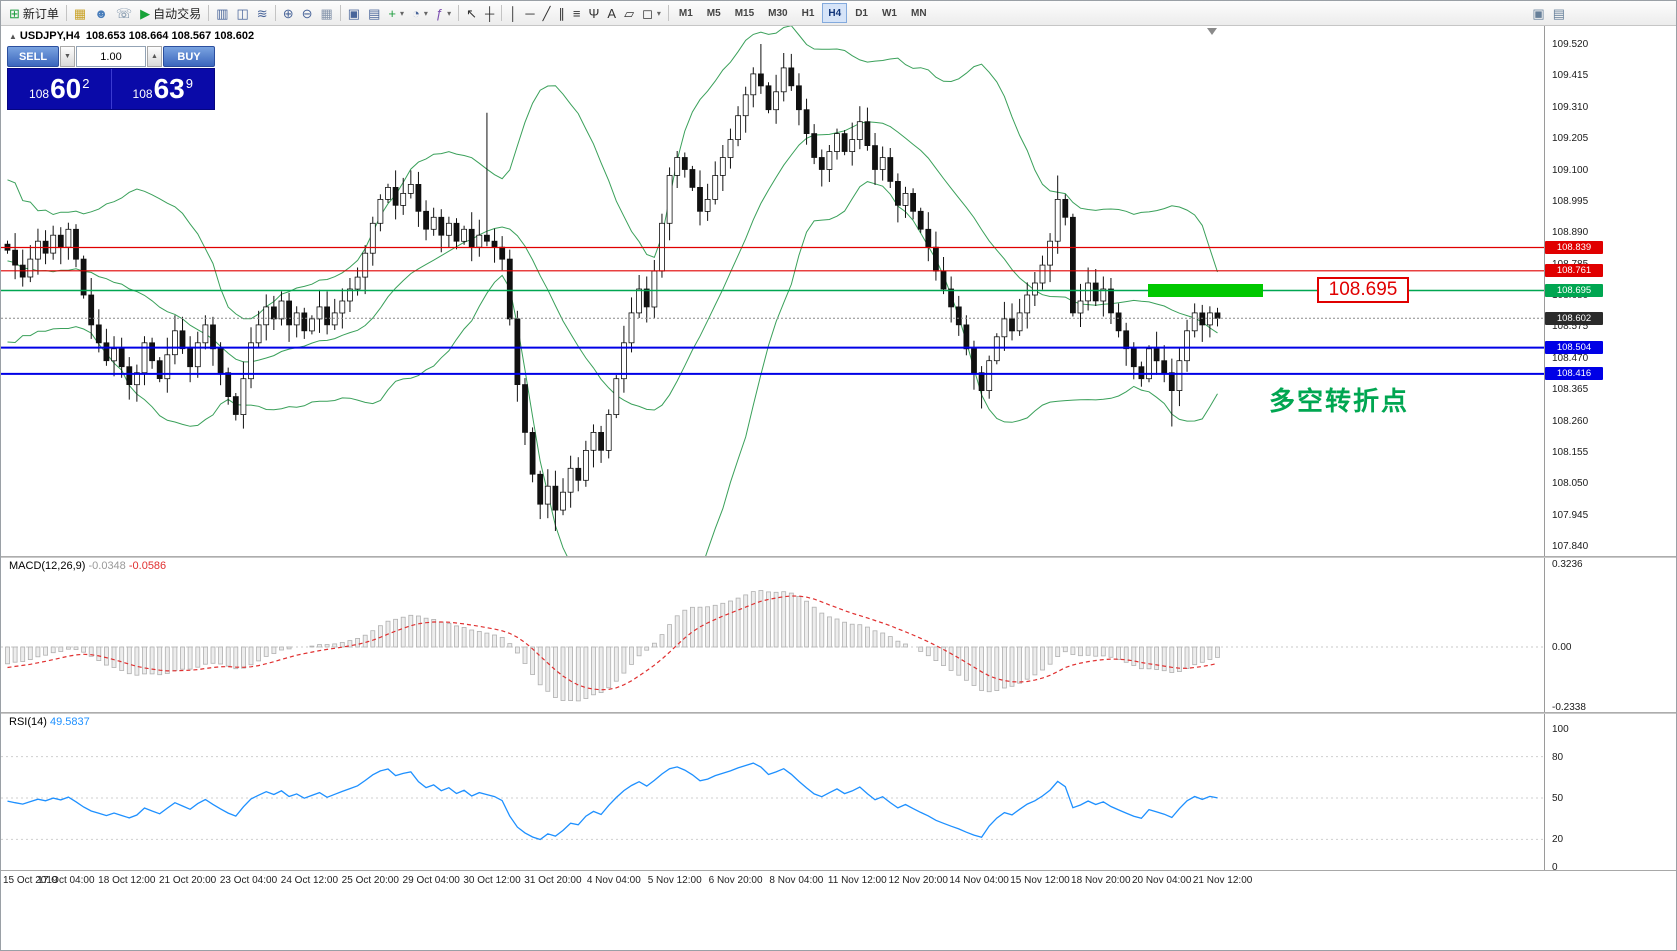 The width and height of the screenshot is (1677, 951). I want to click on autotrade-icon: ▶, so click(145, 13).